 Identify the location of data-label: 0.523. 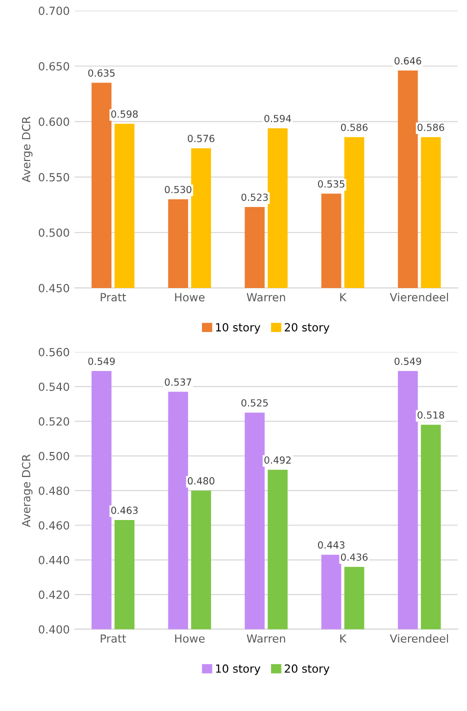
(254, 197).